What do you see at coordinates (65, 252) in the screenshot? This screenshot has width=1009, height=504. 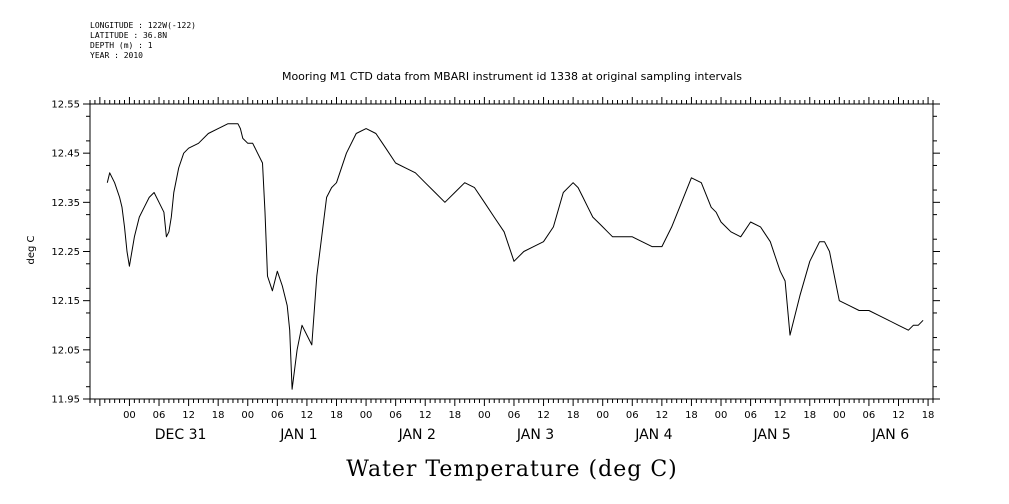 I see `y-tick-label: 12.25` at bounding box center [65, 252].